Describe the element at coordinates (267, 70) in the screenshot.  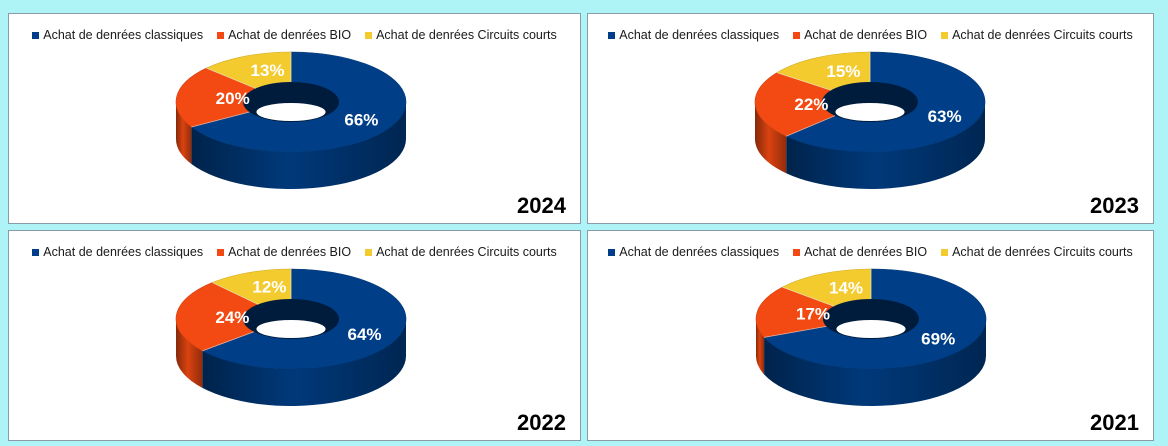
I see `data-label-circuits: 13%` at that location.